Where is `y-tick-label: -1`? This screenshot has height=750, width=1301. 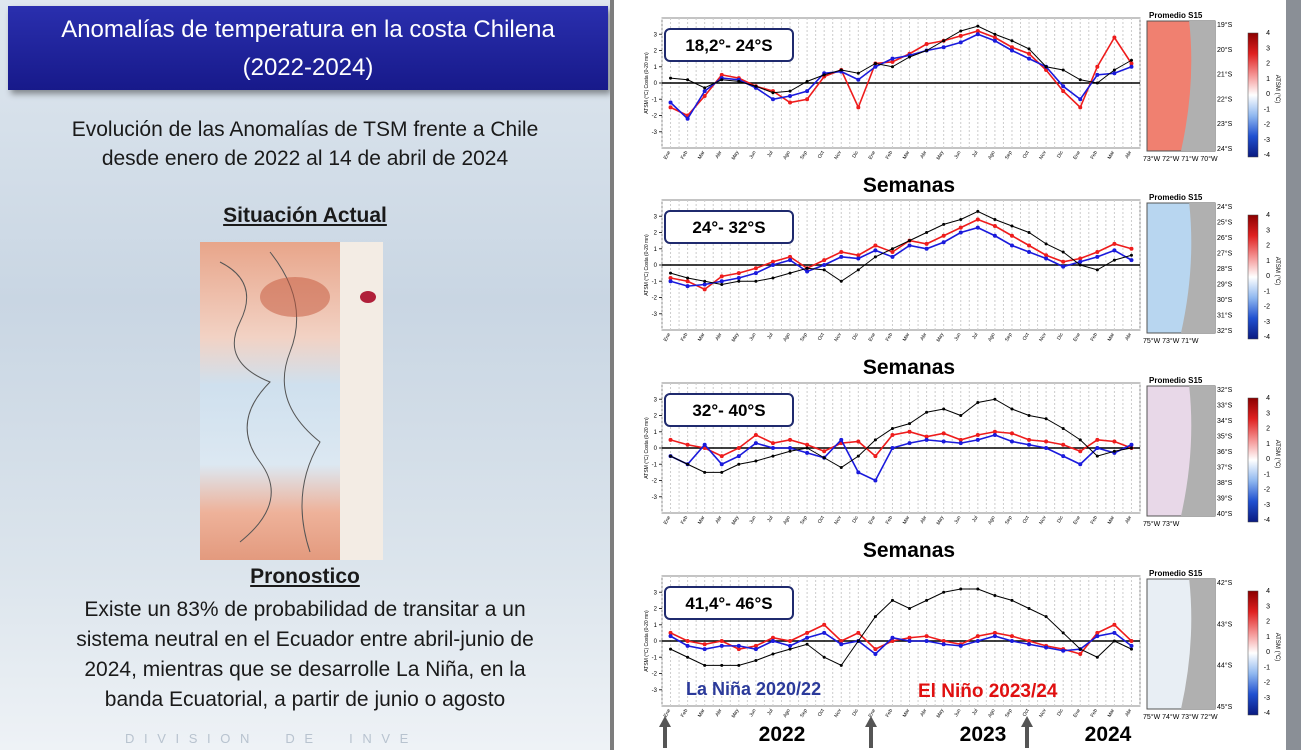 y-tick-label: -1 is located at coordinates (655, 465).